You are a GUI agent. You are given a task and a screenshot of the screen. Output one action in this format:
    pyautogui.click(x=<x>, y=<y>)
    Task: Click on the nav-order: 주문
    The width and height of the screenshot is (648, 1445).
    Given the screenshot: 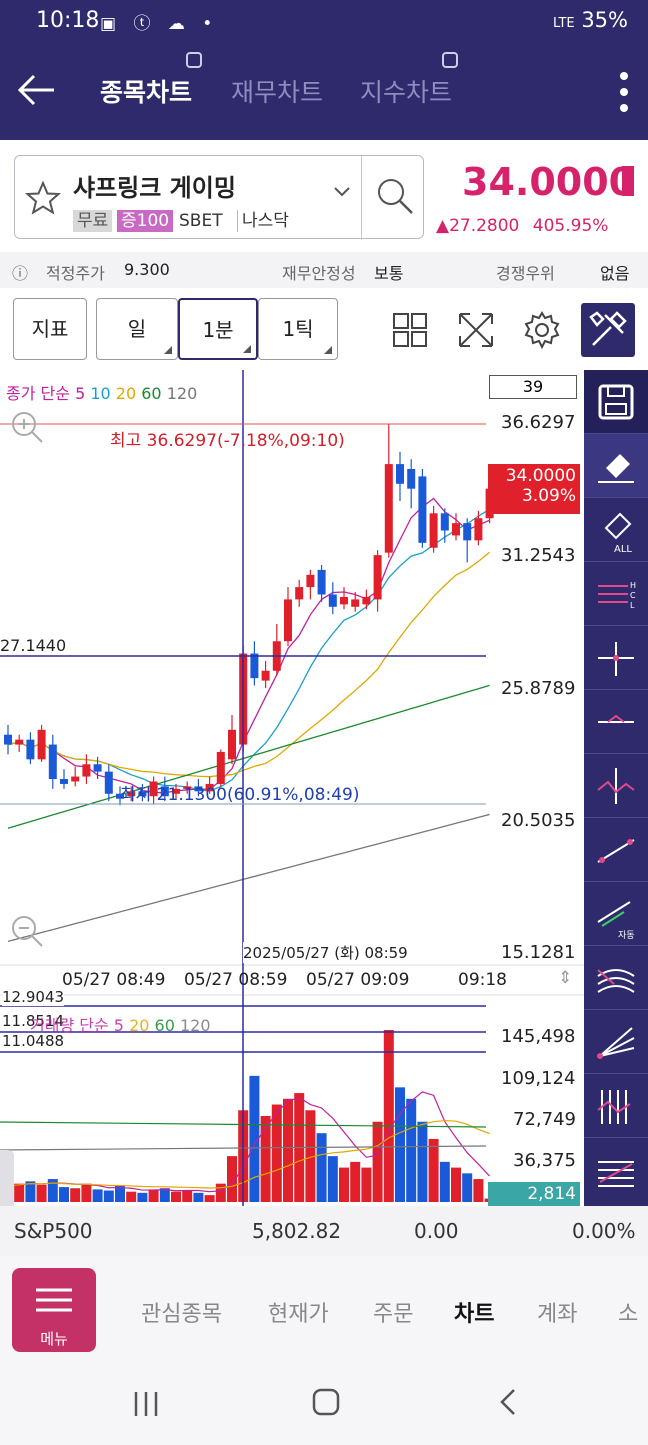 What is the action you would take?
    pyautogui.click(x=393, y=1314)
    